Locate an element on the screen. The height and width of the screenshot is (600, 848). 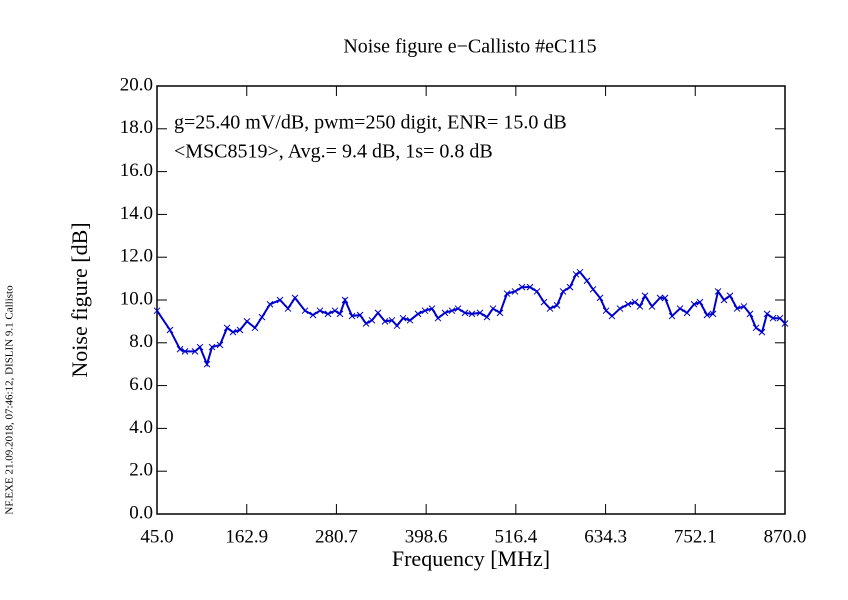
x-tick-label: 162.9 is located at coordinates (246, 536).